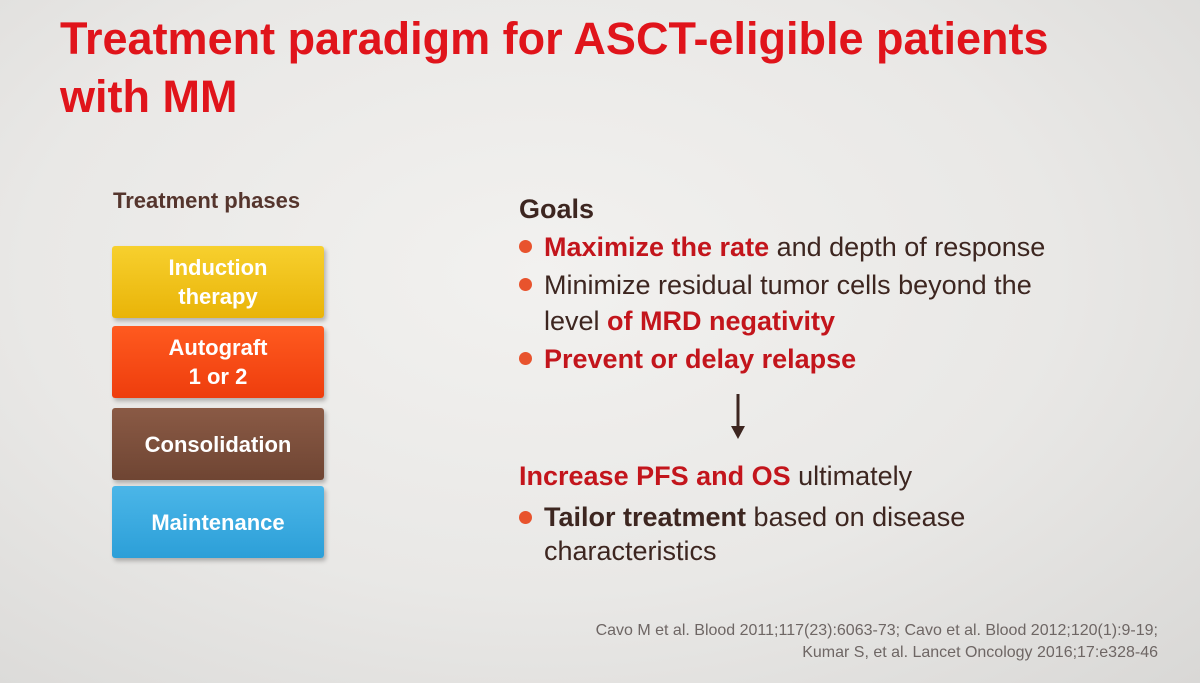 The width and height of the screenshot is (1200, 683). I want to click on goal-item: Maximize the rate and depth of response, so click(839, 247).